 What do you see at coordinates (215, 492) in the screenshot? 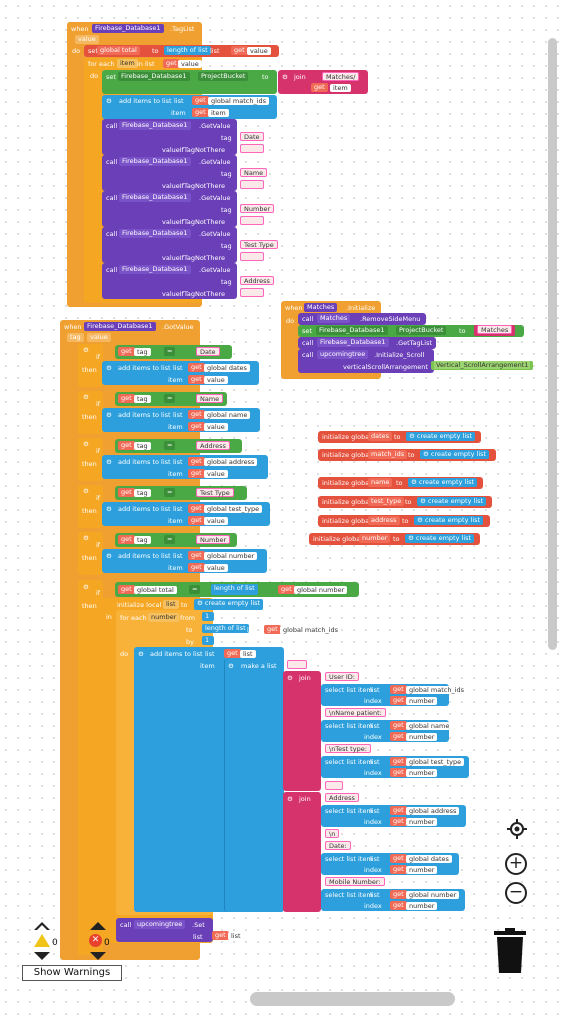
I see `text-literal: Test Type` at bounding box center [215, 492].